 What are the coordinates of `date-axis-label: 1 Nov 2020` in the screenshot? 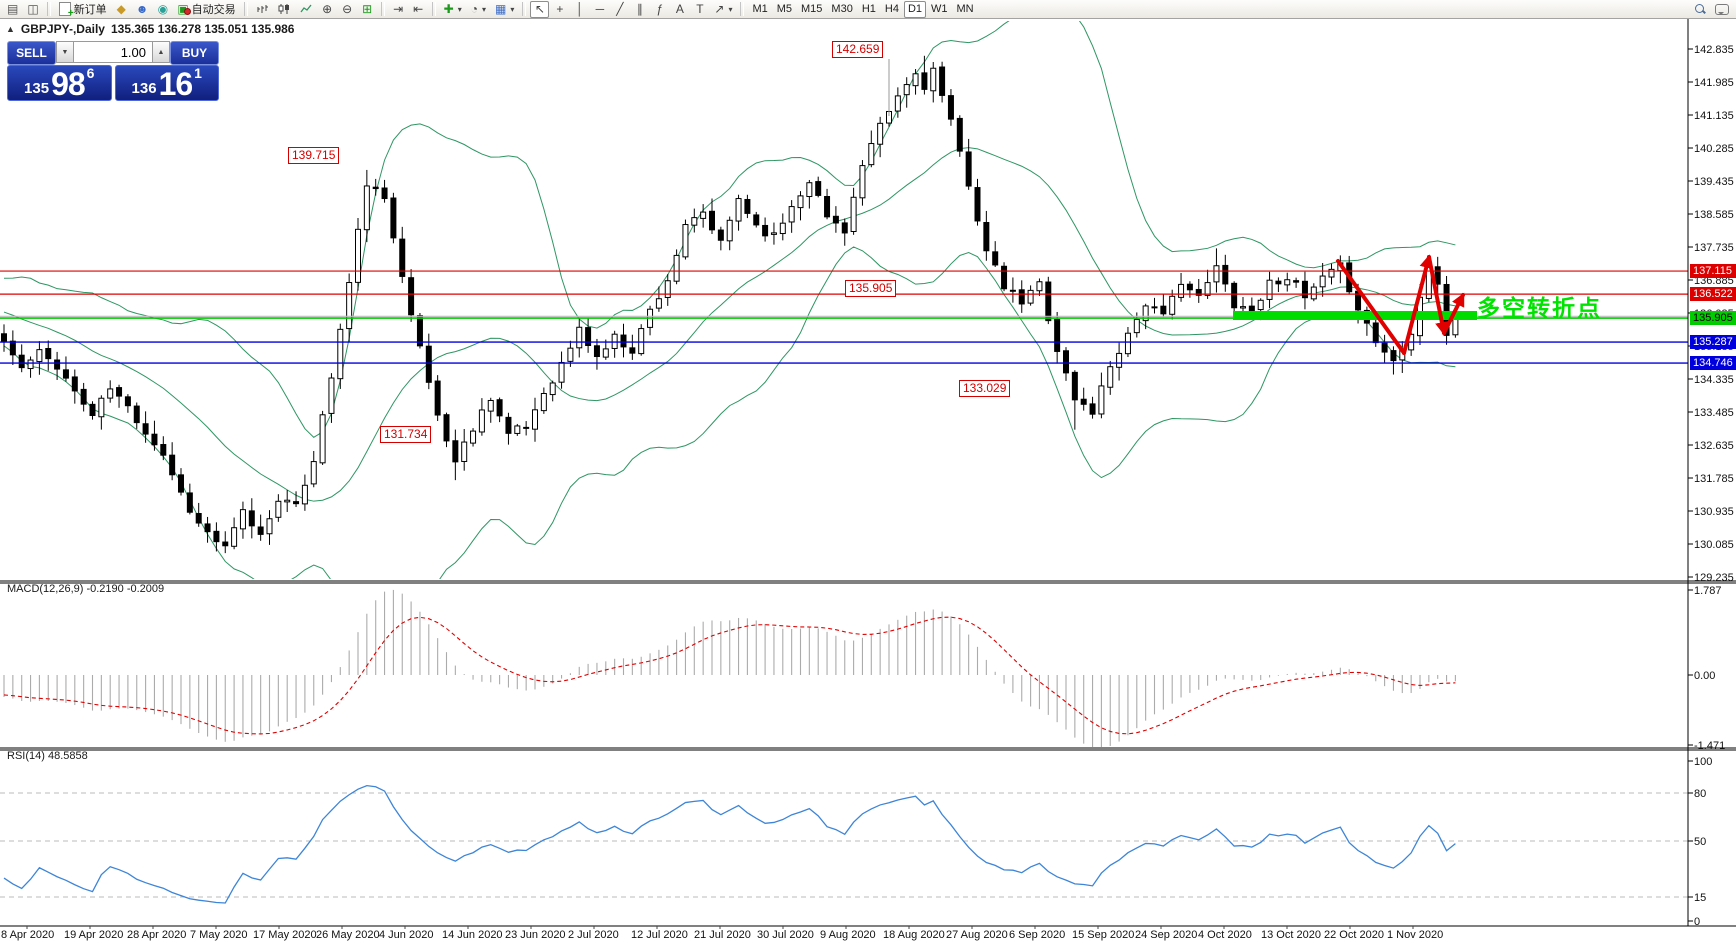 It's located at (1415, 935).